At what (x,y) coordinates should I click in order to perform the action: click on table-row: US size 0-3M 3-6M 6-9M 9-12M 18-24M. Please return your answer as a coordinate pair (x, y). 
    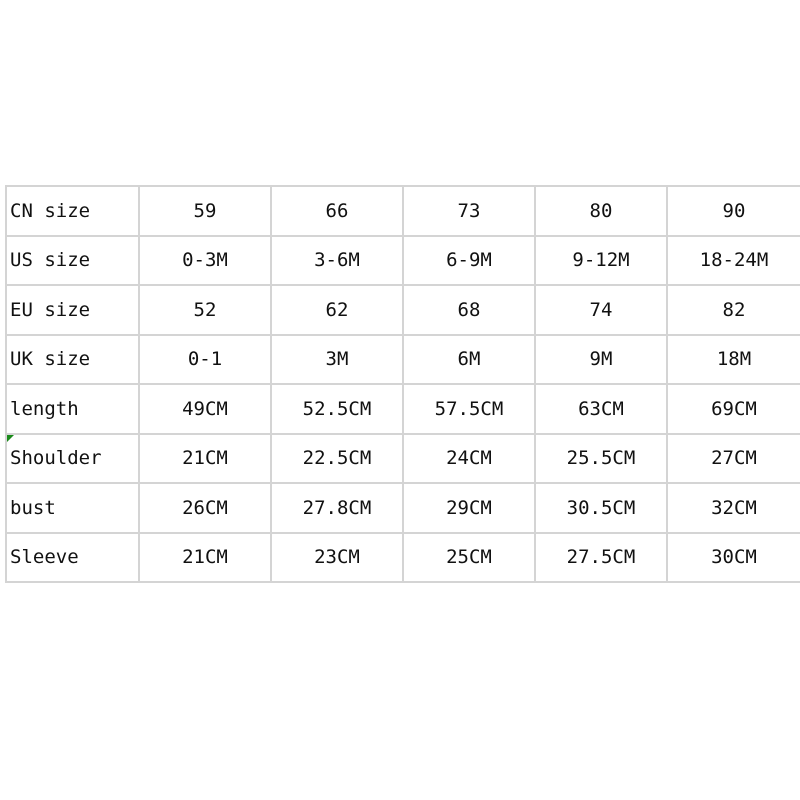
    Looking at the image, I should click on (402, 260).